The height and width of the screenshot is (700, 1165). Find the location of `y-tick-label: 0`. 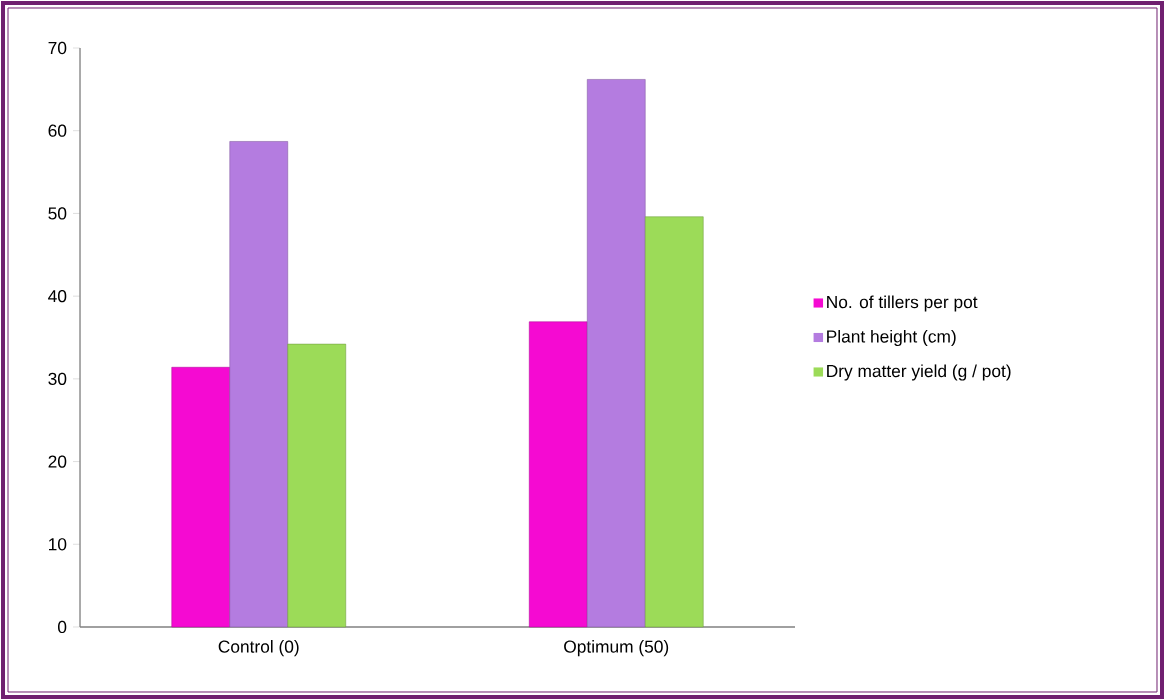

y-tick-label: 0 is located at coordinates (62, 627).